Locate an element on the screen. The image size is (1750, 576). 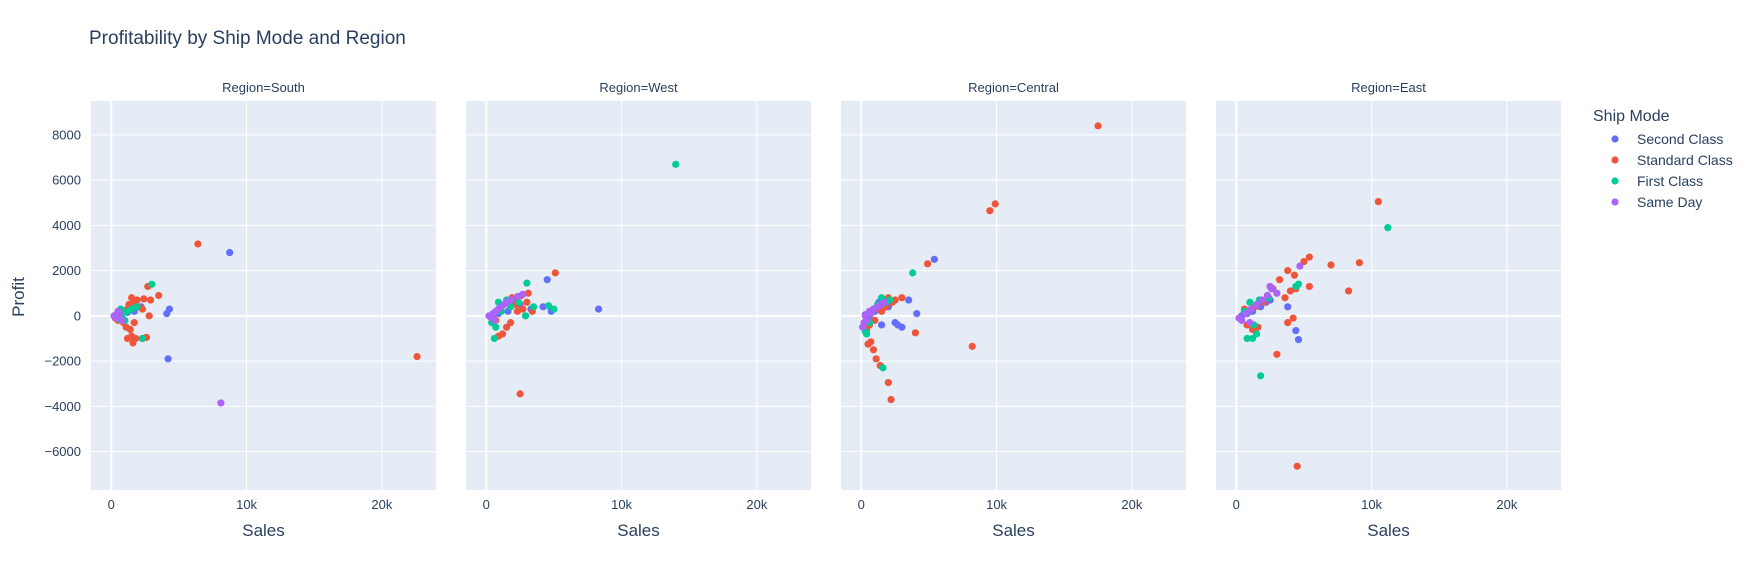
y-tick-label: −6000 is located at coordinates (62, 451).